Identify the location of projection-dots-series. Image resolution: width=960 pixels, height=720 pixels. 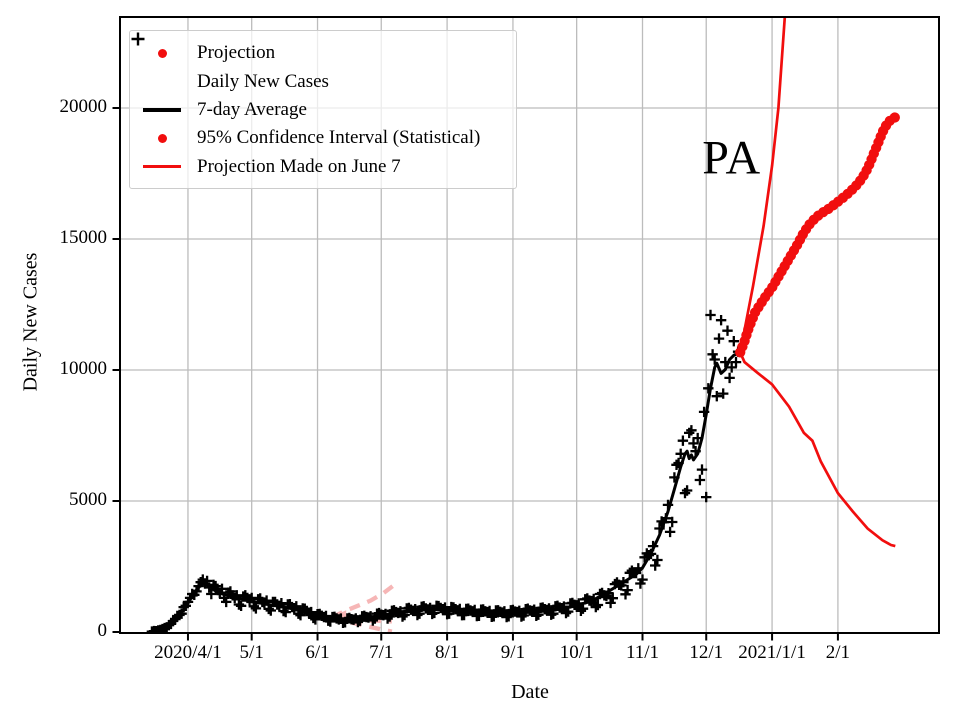
(818, 235).